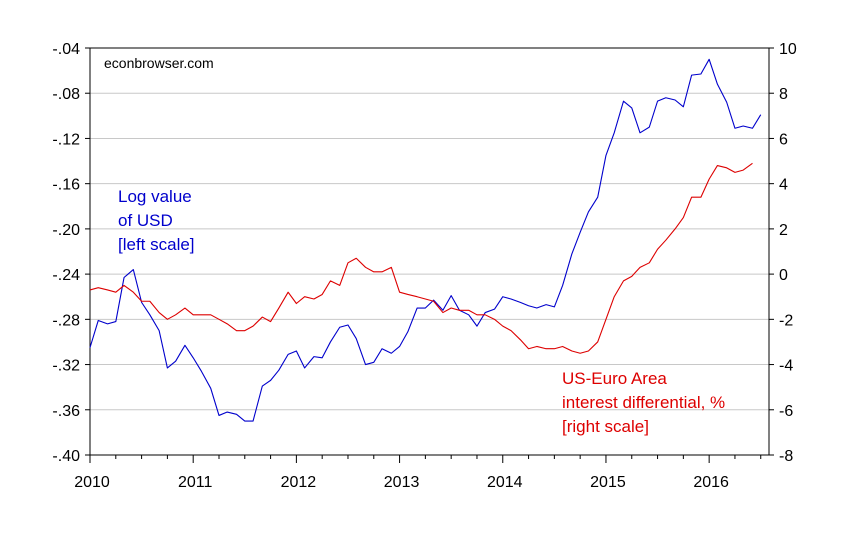  I want to click on right-tick-label: 10, so click(788, 49).